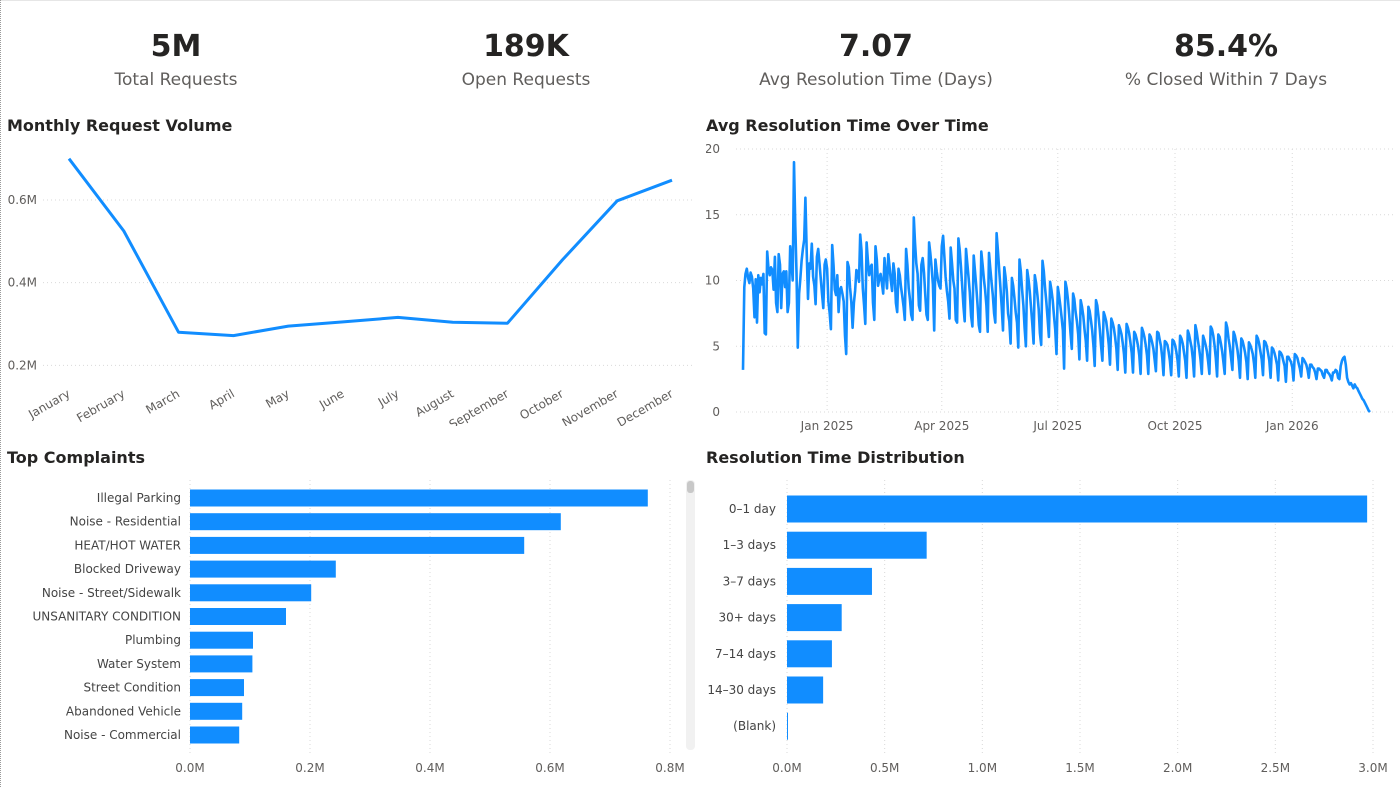 Image resolution: width=1400 pixels, height=787 pixels. Describe the element at coordinates (0, 393) in the screenshot. I see `page-left-border` at that location.